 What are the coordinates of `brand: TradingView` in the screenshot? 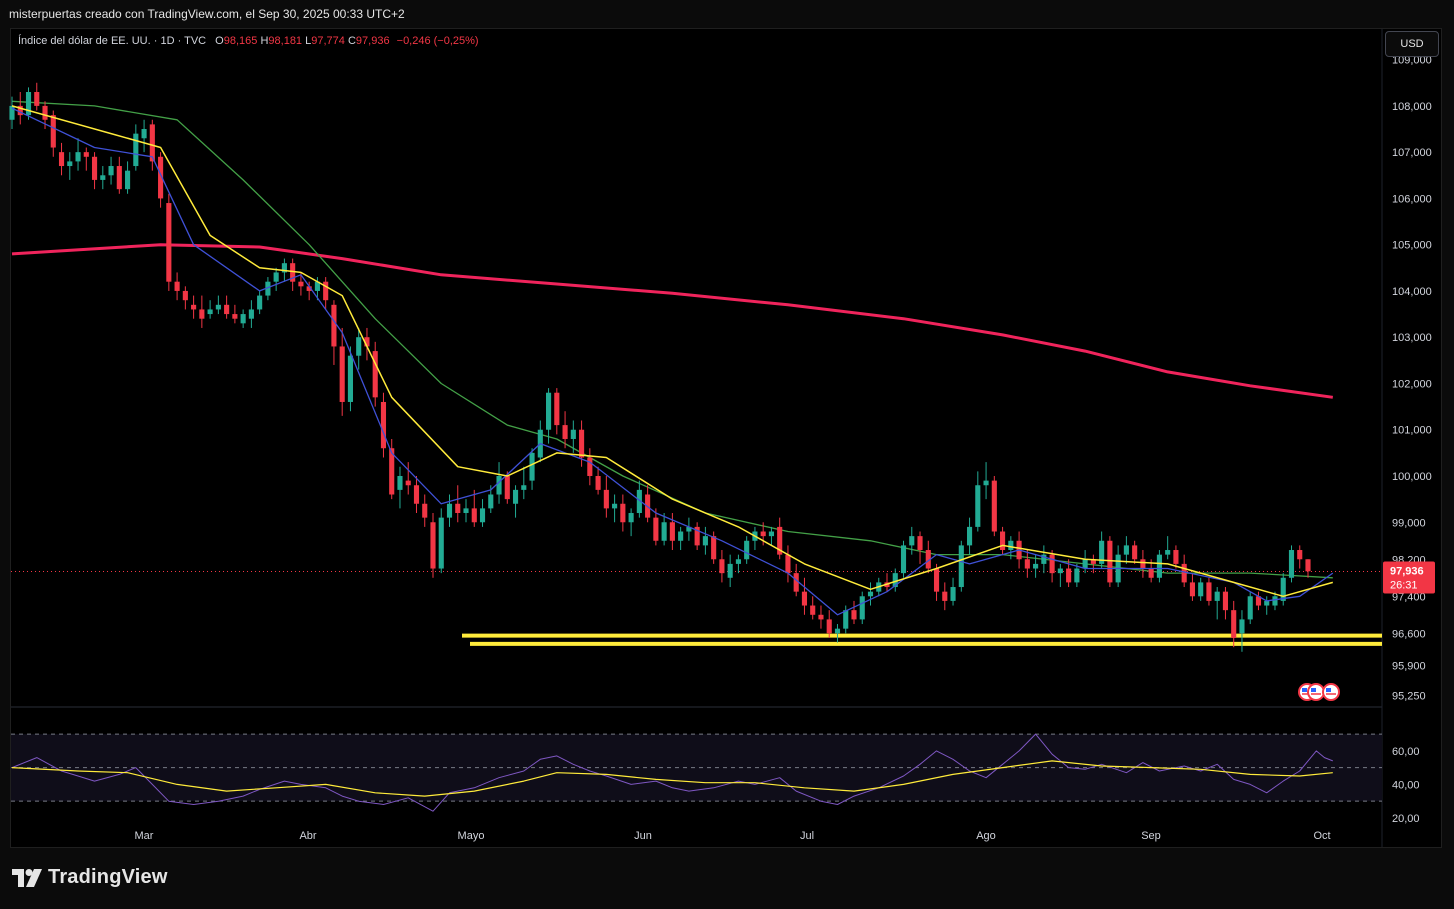 It's located at (90, 877).